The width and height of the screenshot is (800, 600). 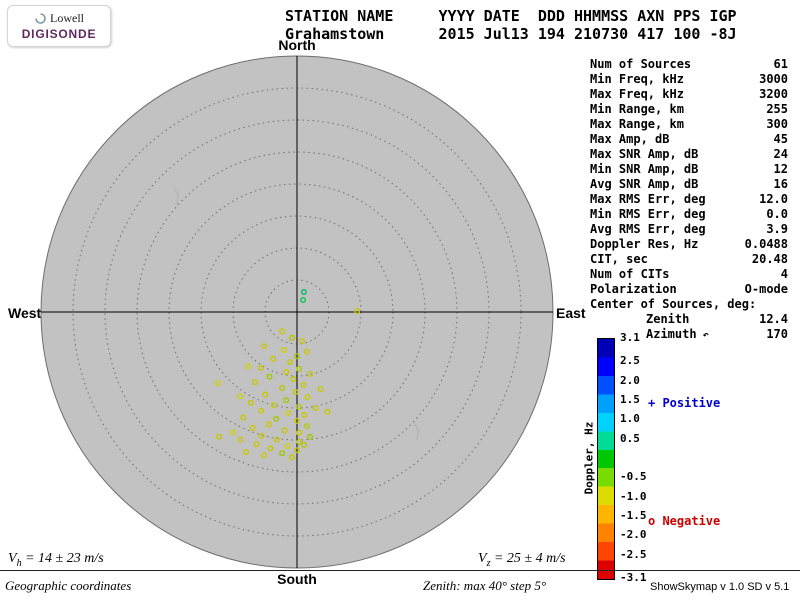 I want to click on stat-value: 3200, so click(x=773, y=94).